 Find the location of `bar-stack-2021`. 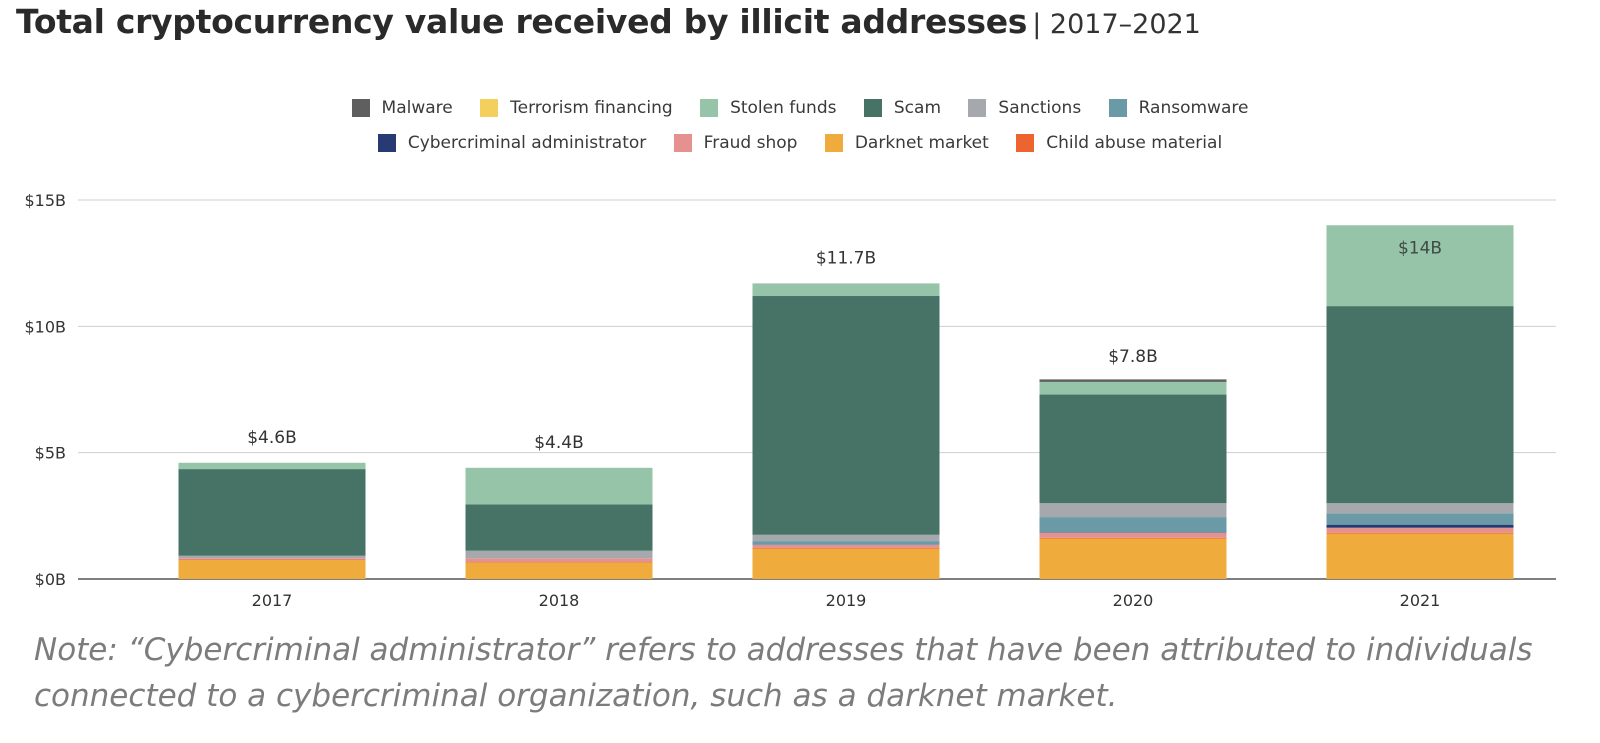

bar-stack-2021 is located at coordinates (1420, 402).